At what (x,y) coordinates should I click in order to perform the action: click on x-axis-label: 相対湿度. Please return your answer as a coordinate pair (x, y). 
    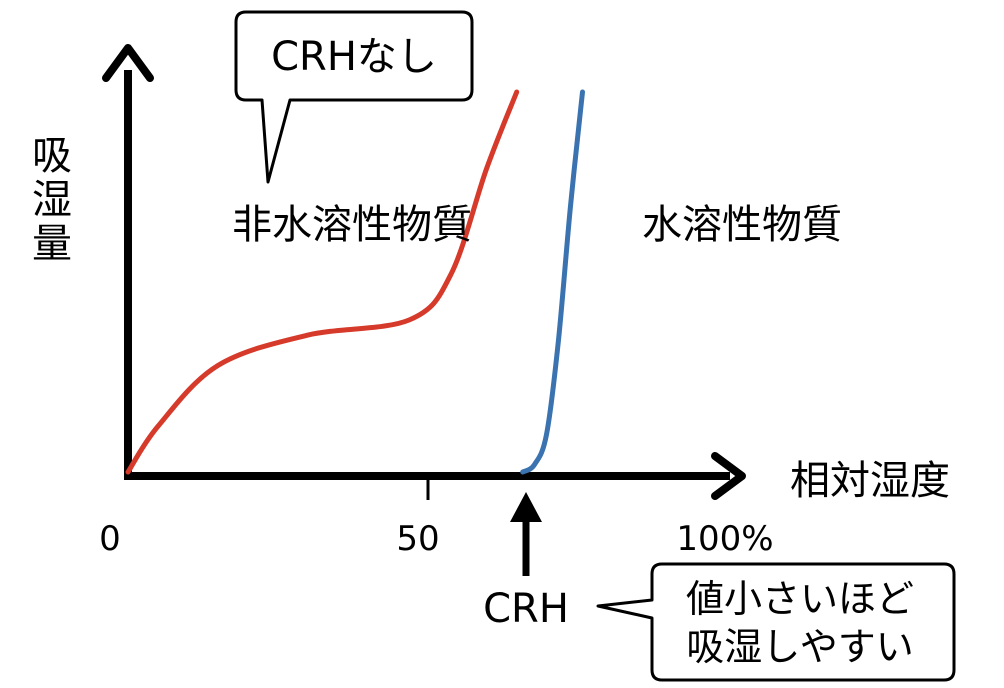
    Looking at the image, I should click on (870, 481).